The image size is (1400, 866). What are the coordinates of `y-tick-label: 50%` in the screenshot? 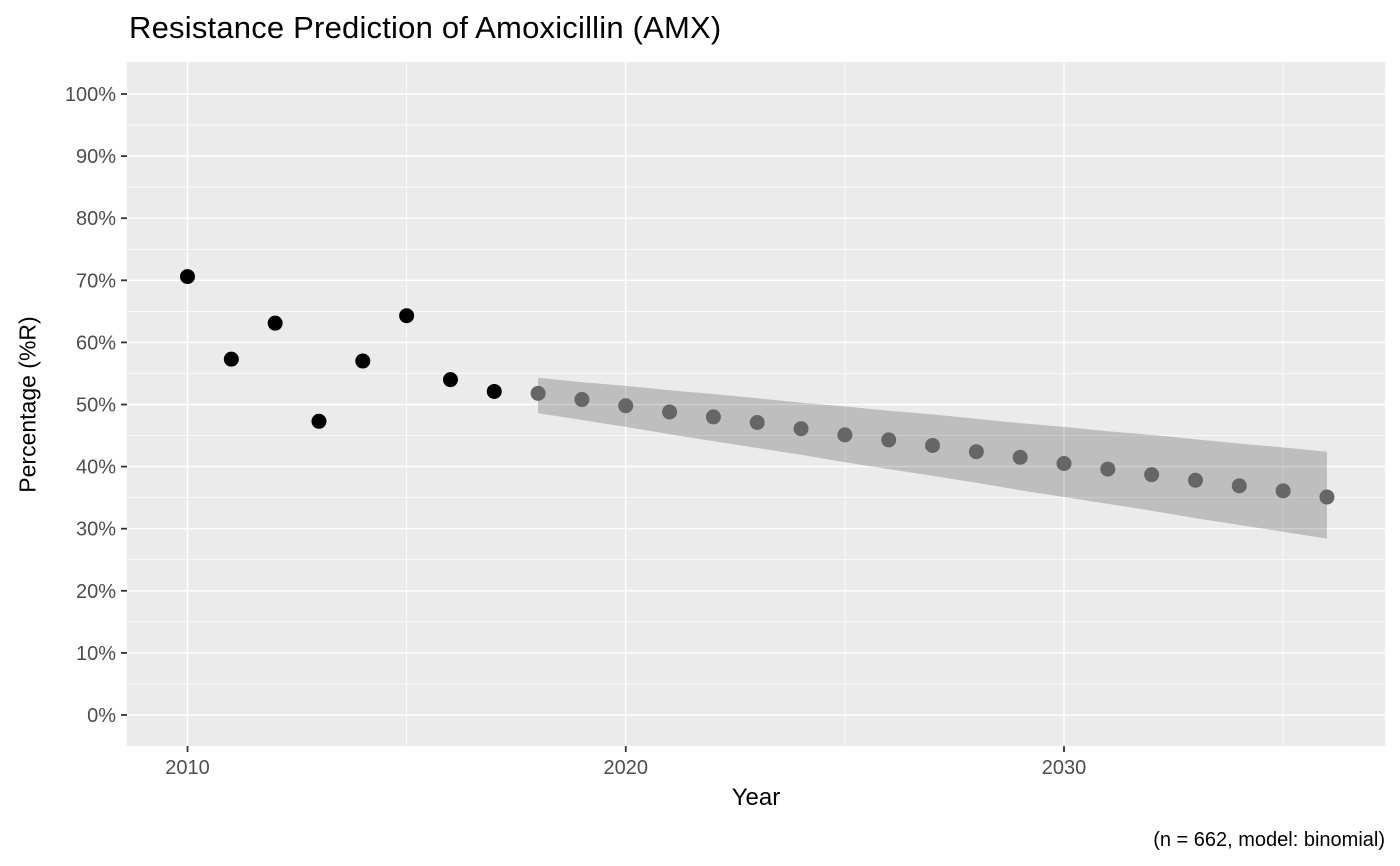 It's located at (96, 406).